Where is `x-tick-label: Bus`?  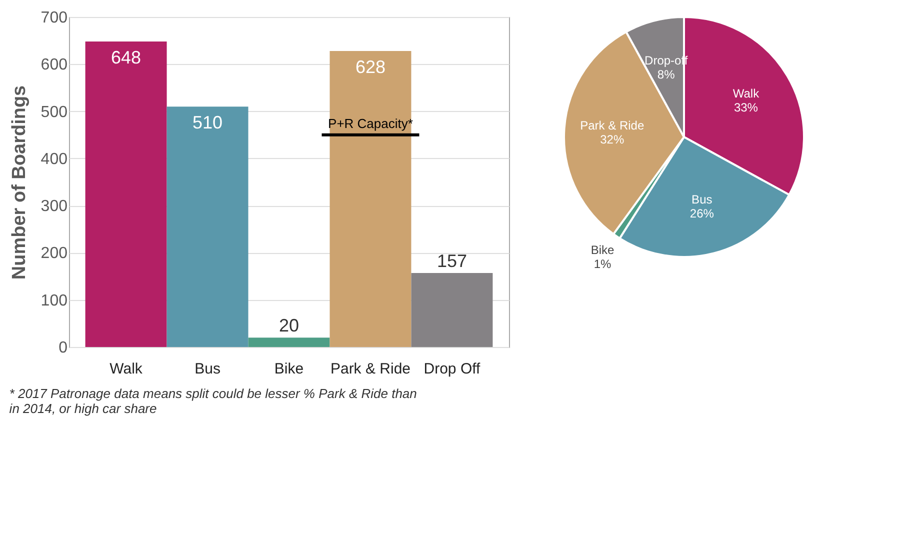 x-tick-label: Bus is located at coordinates (207, 369).